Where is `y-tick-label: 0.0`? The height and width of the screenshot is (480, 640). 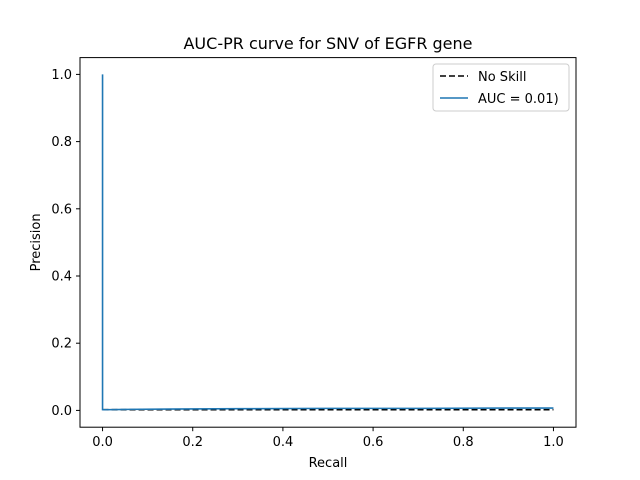 y-tick-label: 0.0 is located at coordinates (61, 411).